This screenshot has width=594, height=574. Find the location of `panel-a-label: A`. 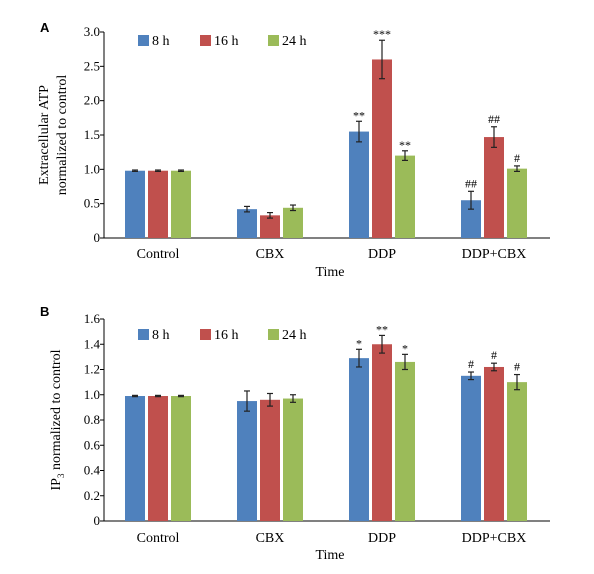

panel-a-label: A is located at coordinates (45, 27).